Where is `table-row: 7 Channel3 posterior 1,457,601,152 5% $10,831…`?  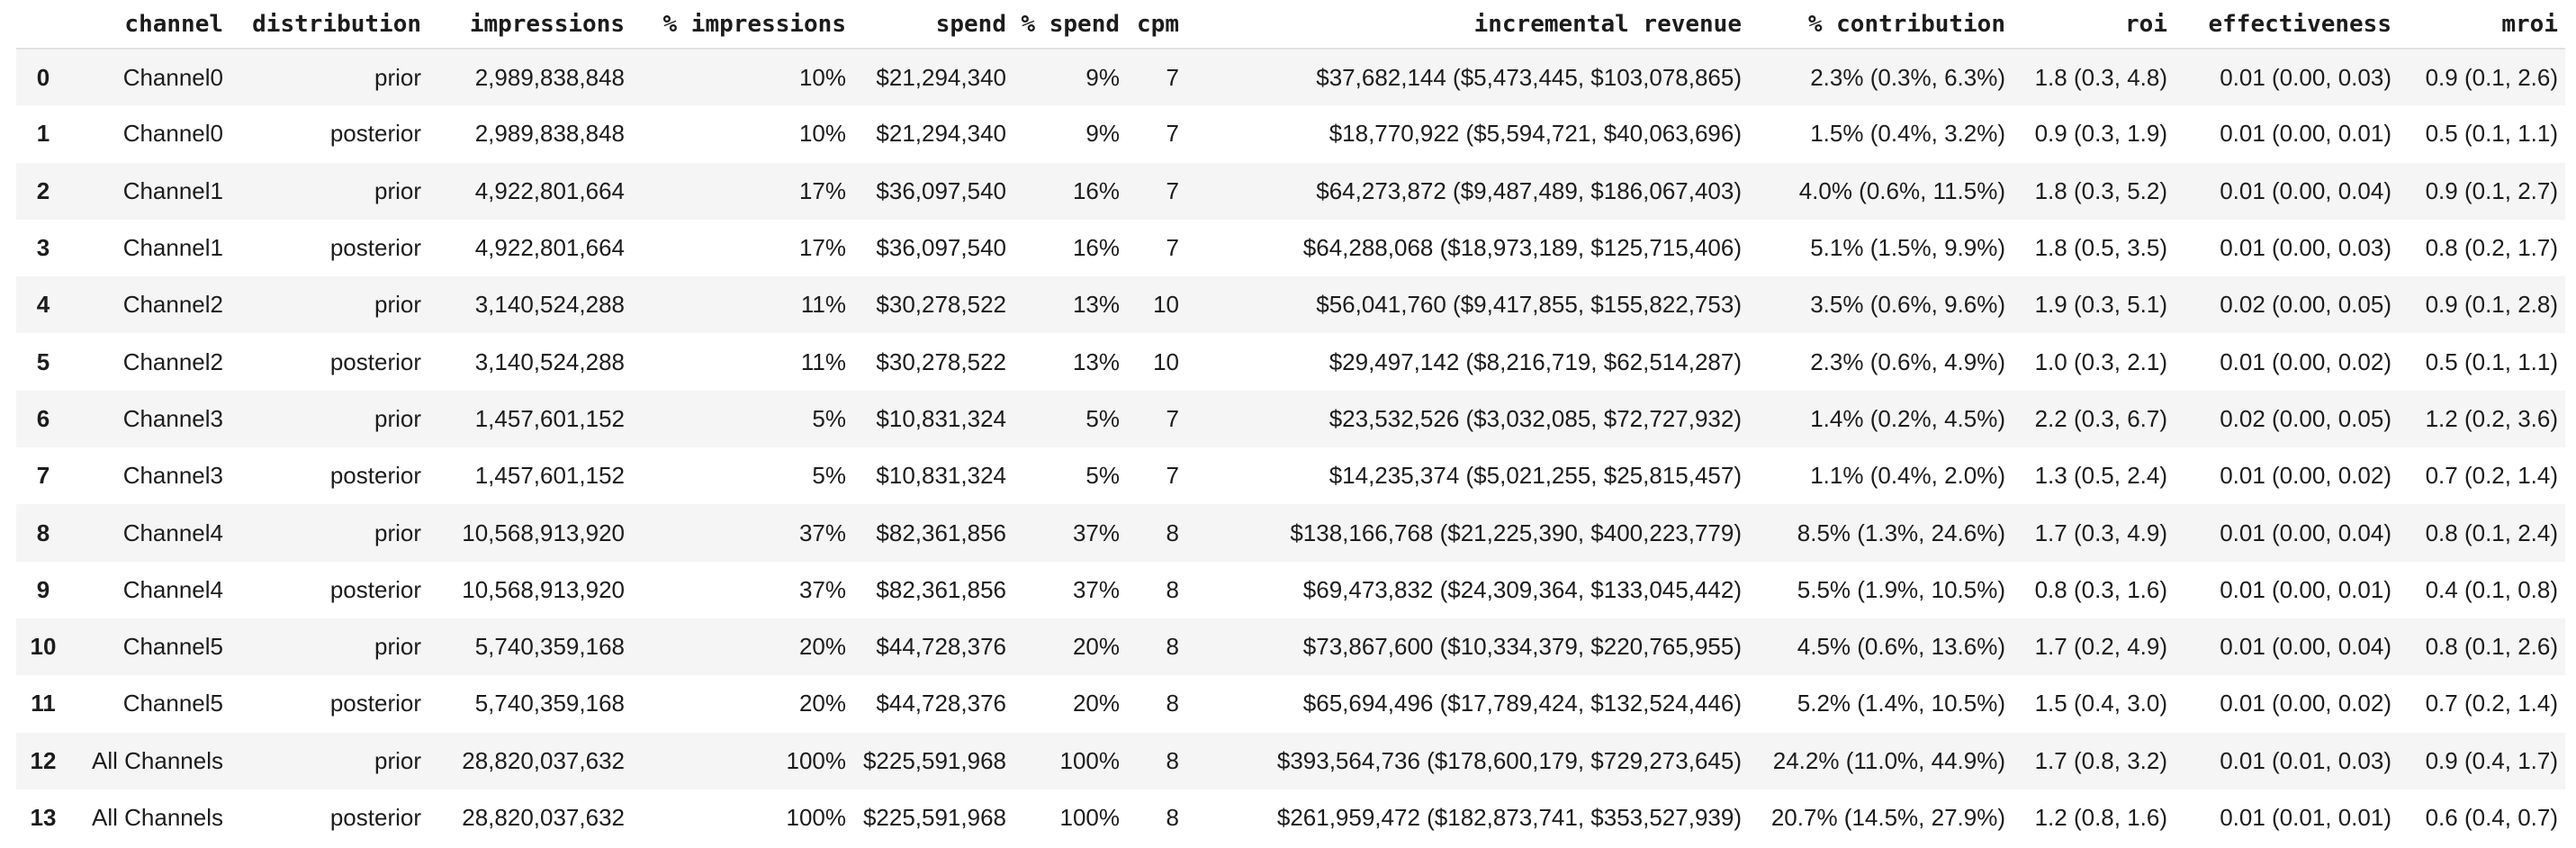 table-row: 7 Channel3 posterior 1,457,601,152 5% $10,831… is located at coordinates (1290, 476).